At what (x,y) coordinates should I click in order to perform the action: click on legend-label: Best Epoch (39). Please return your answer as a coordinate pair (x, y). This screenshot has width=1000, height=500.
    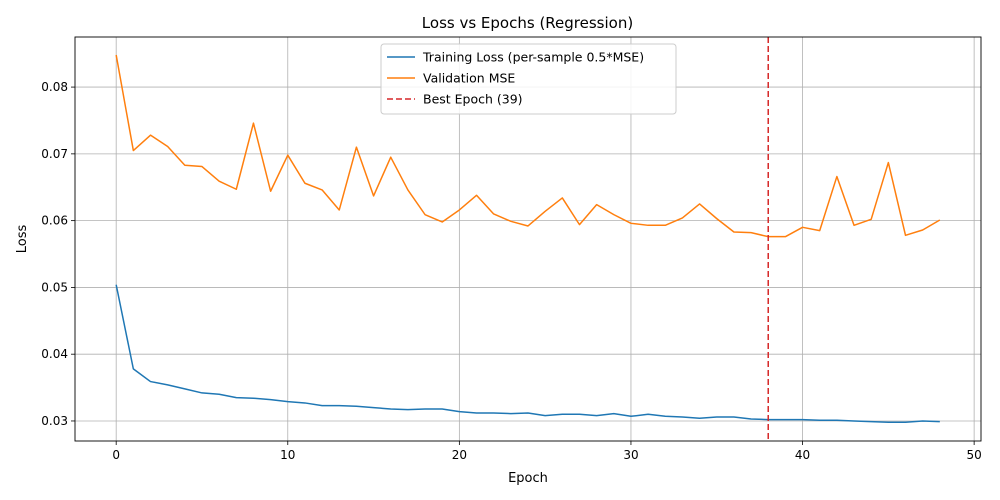
    Looking at the image, I should click on (473, 99).